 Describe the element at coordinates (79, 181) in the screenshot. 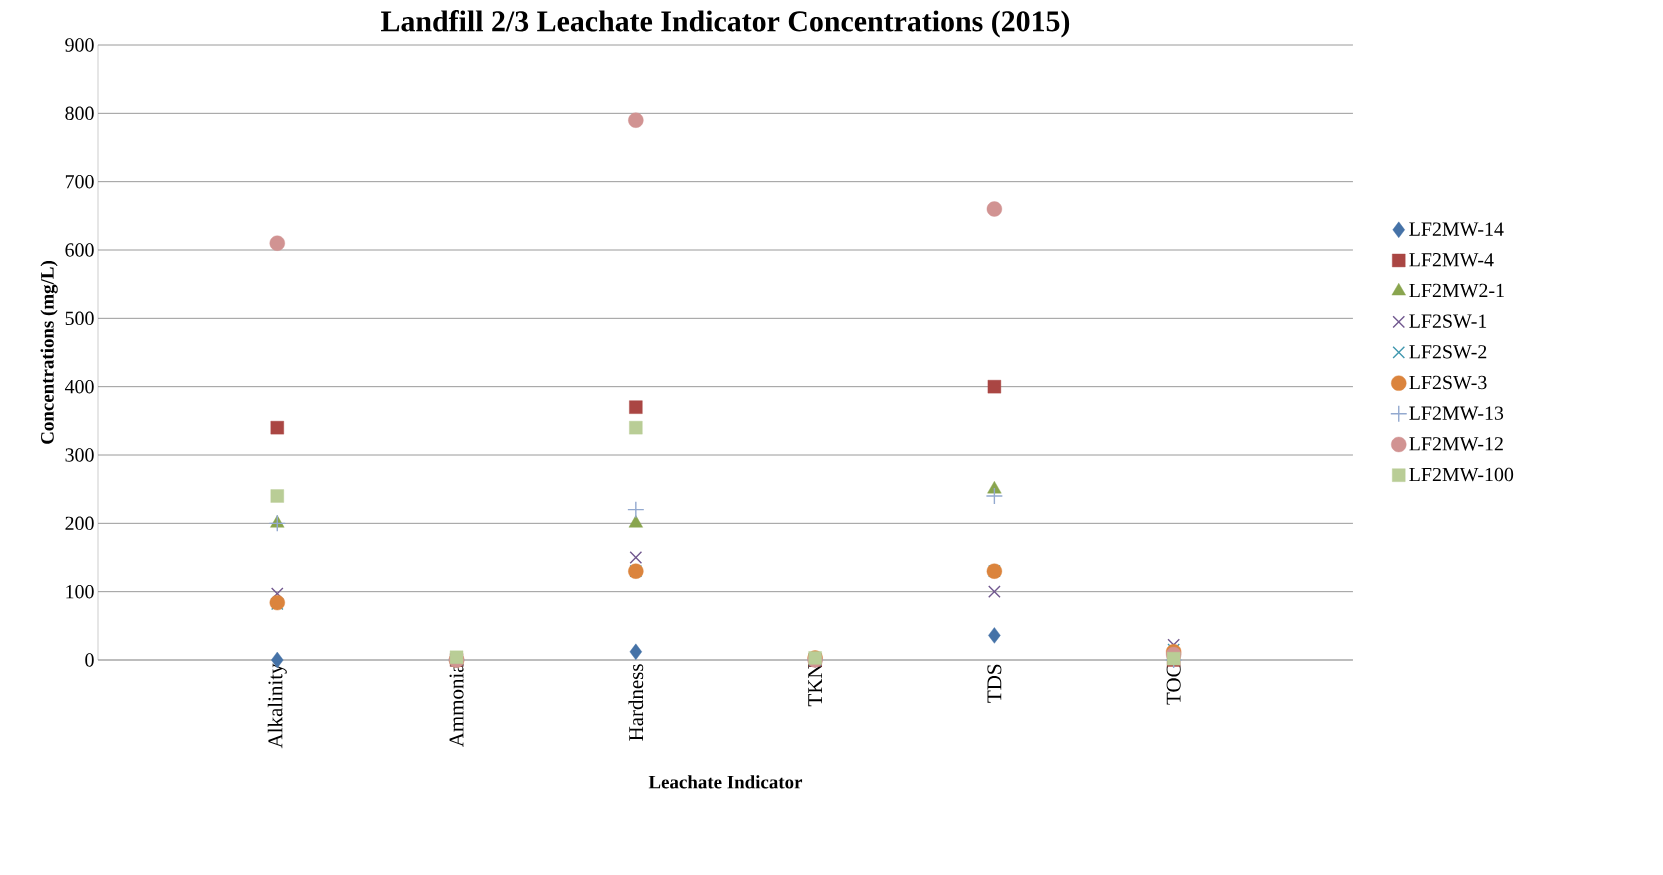

I see `y-tick-label: 700` at that location.